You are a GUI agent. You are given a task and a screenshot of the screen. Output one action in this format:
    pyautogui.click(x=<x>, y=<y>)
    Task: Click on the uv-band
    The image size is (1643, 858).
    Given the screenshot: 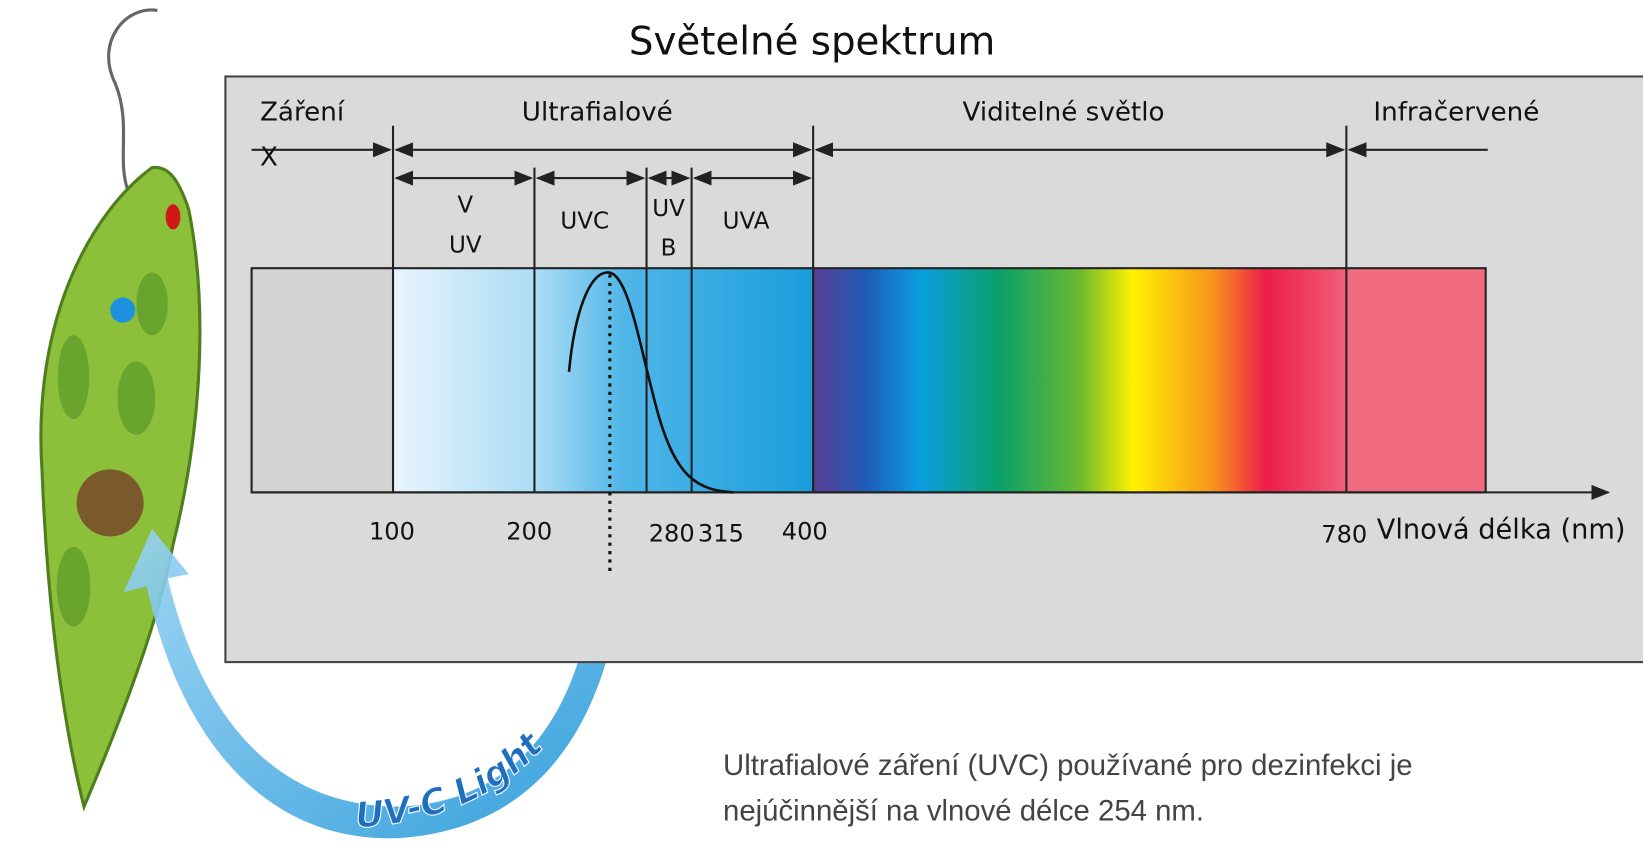 What is the action you would take?
    pyautogui.click(x=603, y=380)
    